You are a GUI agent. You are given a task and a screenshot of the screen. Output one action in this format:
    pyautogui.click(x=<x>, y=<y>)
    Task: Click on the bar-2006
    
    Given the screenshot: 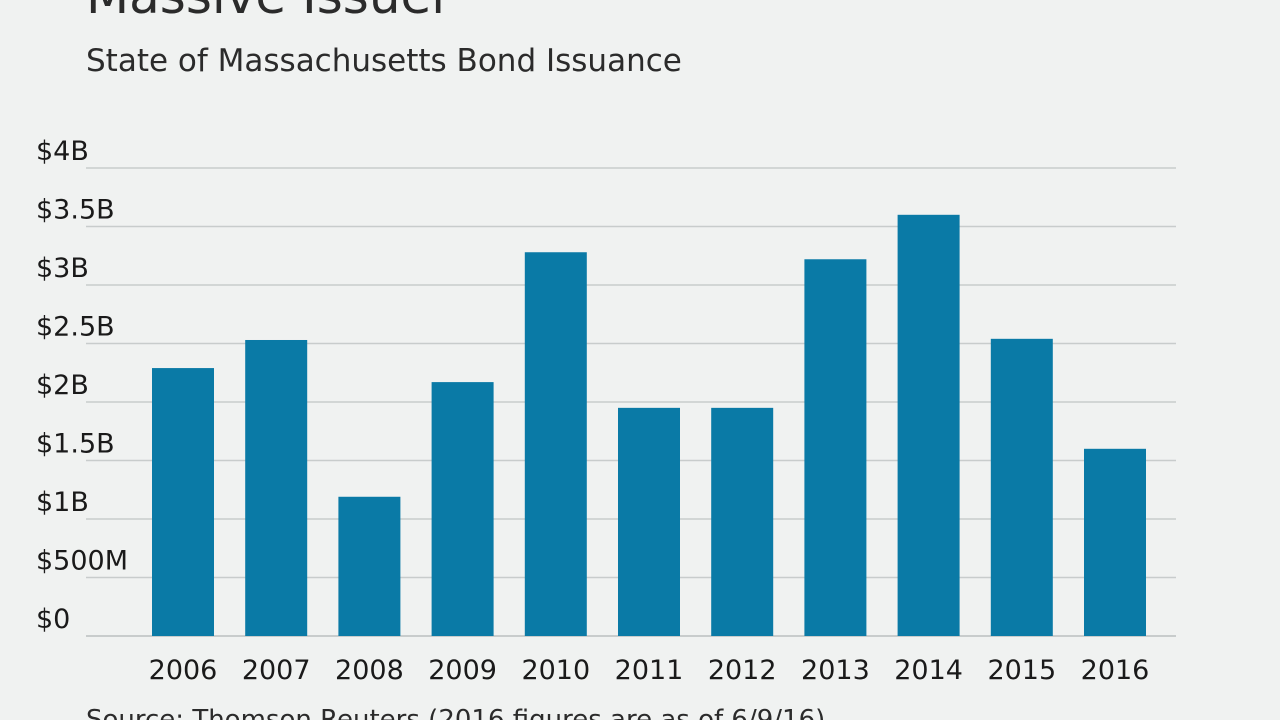 What is the action you would take?
    pyautogui.click(x=183, y=502)
    